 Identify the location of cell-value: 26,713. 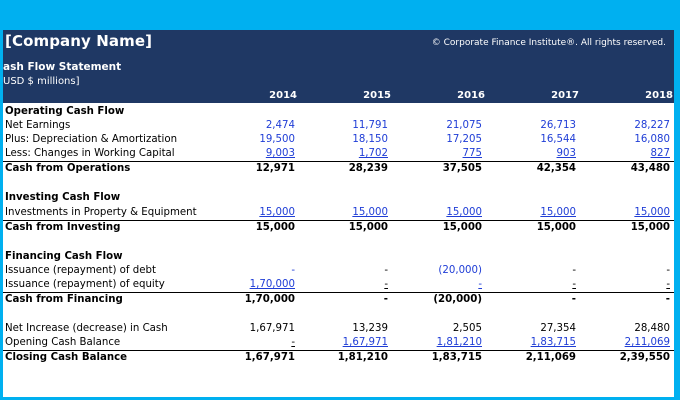
(558, 125).